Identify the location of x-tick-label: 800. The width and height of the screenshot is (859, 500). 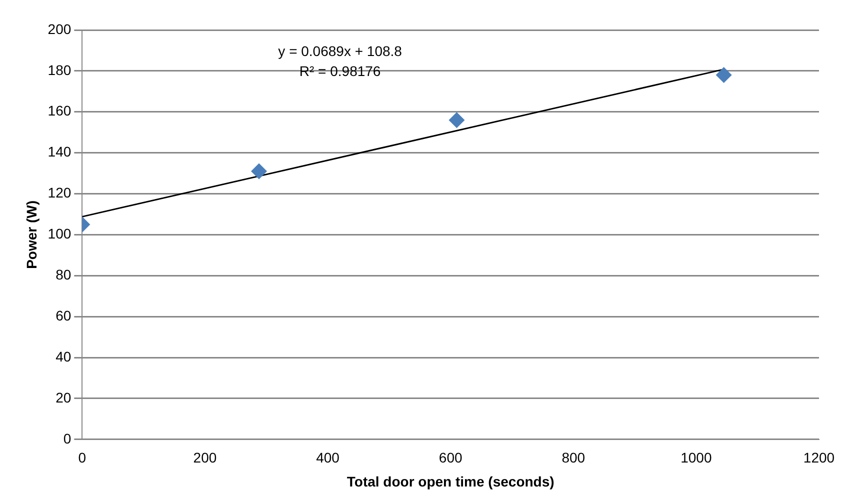
(574, 458).